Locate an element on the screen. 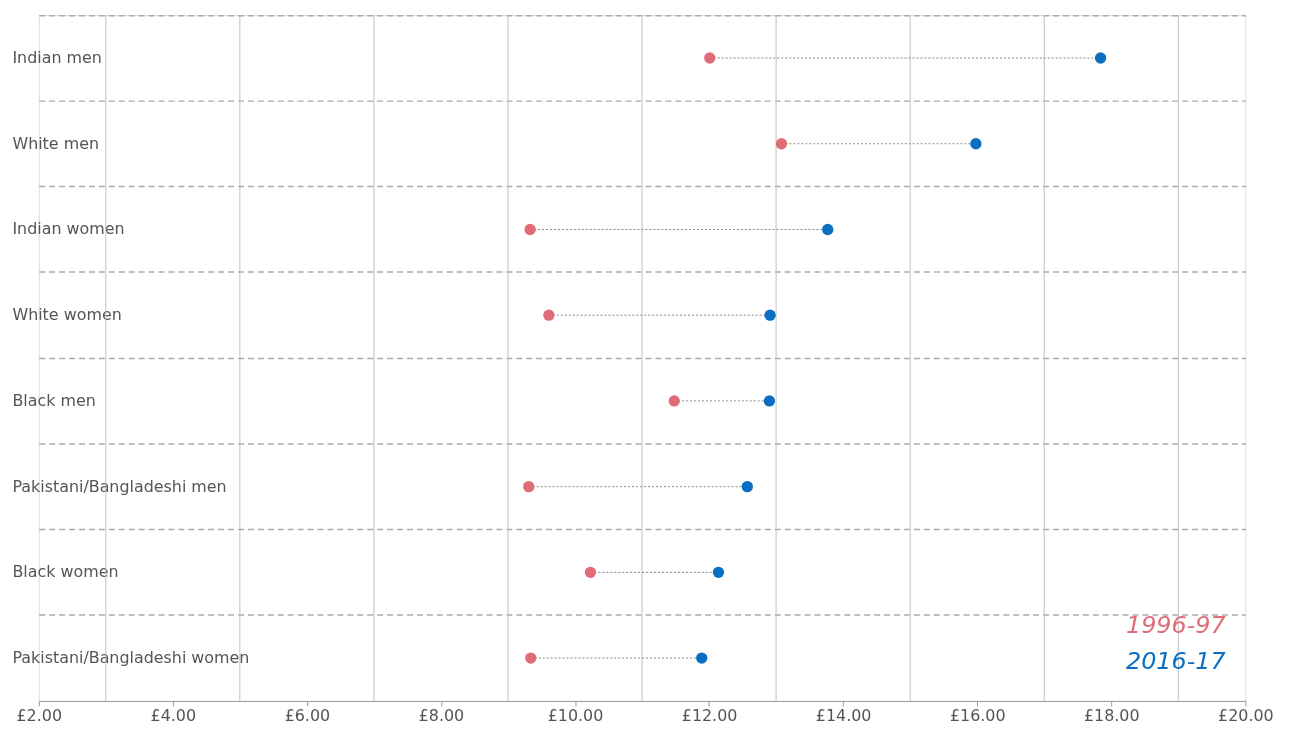 Image resolution: width=1303 pixels, height=749 pixels. y-tick-label: White men is located at coordinates (56, 143).